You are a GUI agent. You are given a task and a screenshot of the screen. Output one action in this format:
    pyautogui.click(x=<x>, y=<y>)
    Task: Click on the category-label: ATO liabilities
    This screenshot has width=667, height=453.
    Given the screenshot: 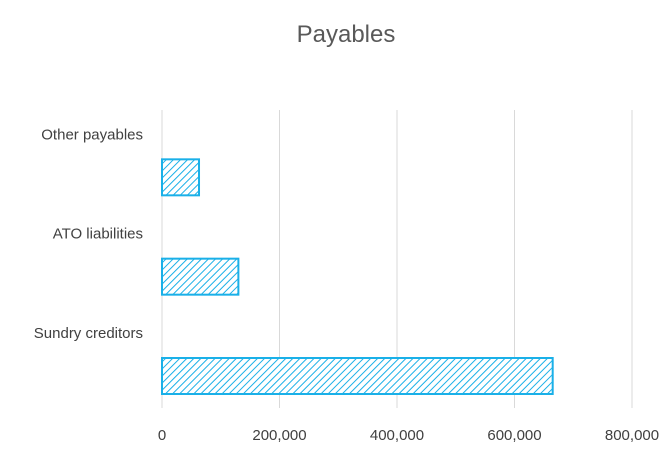 What is the action you would take?
    pyautogui.click(x=98, y=234)
    